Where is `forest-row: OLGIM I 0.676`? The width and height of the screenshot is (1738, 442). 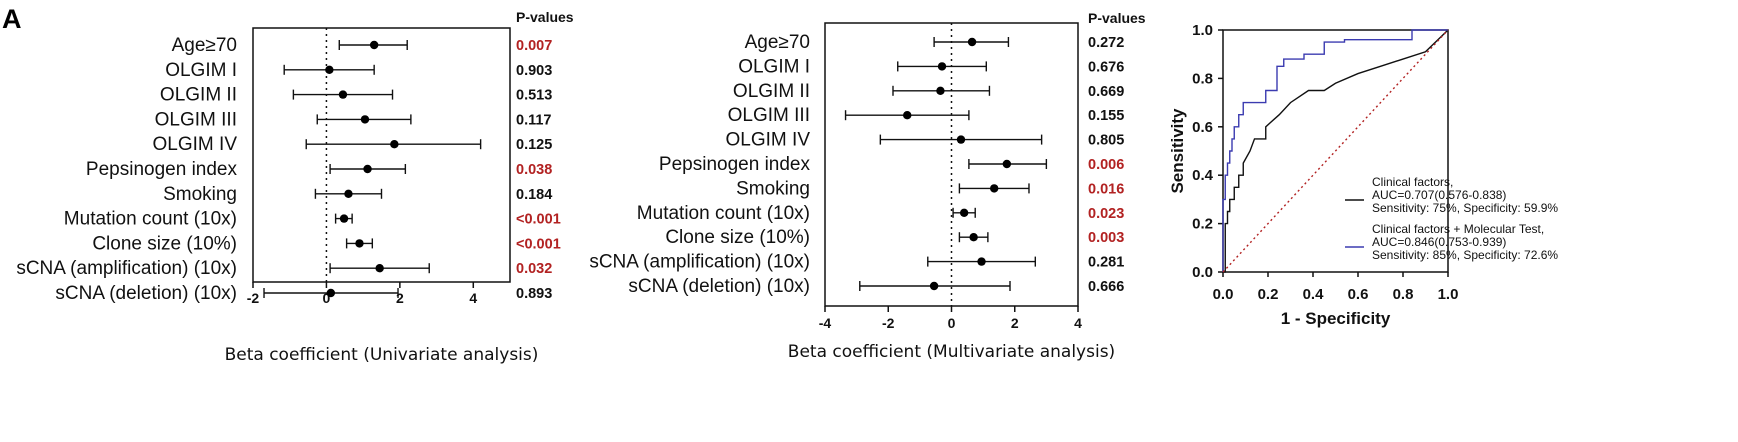 forest-row: OLGIM I 0.676 is located at coordinates (931, 66).